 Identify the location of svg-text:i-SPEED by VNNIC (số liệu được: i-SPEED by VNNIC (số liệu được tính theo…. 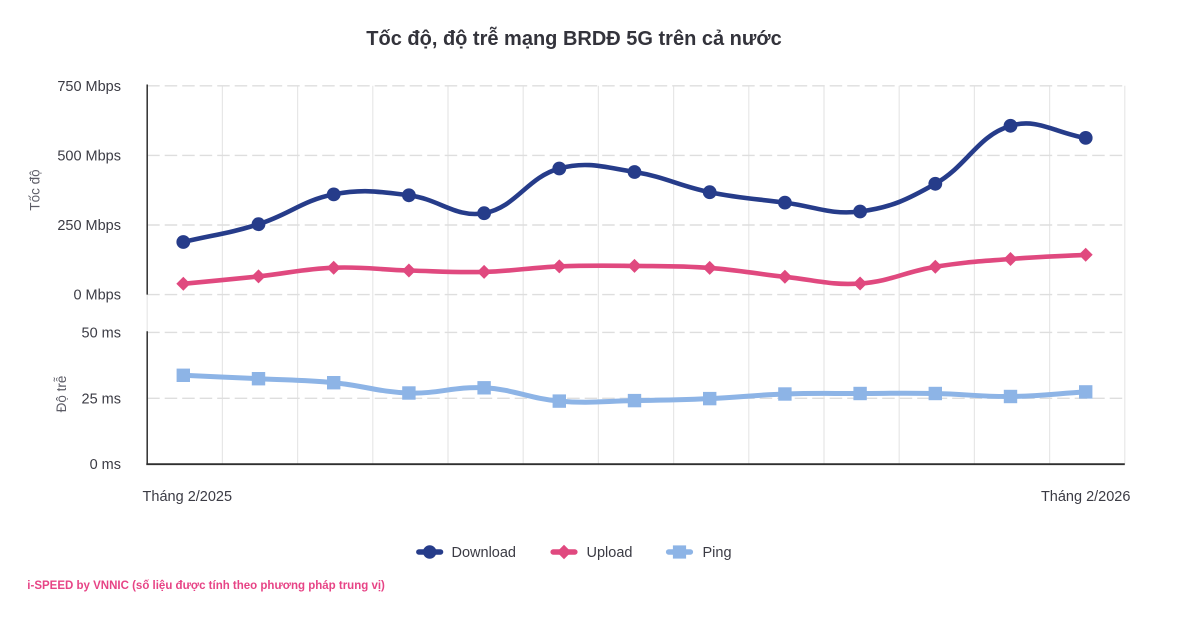
(206, 586).